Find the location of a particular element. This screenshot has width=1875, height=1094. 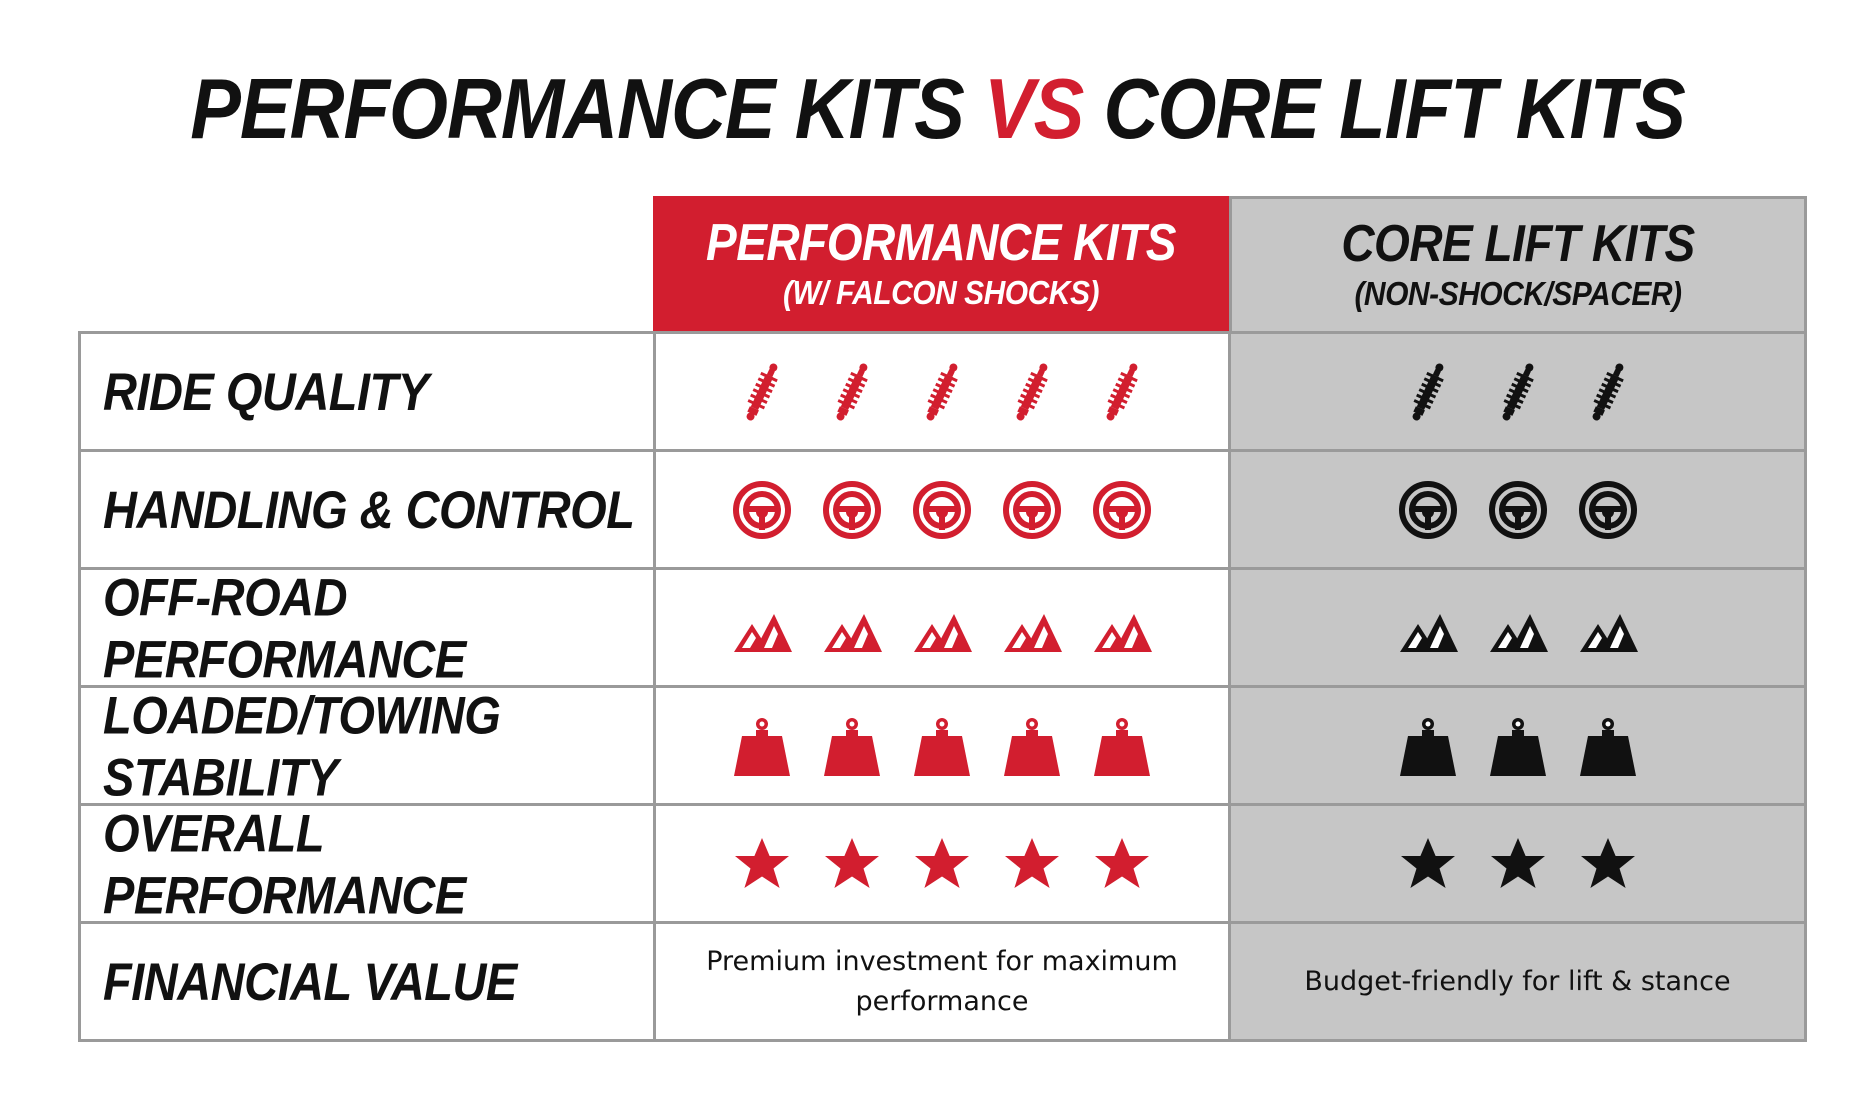

core-value-cell: Budget-friendly for lift & stance is located at coordinates (1517, 981).